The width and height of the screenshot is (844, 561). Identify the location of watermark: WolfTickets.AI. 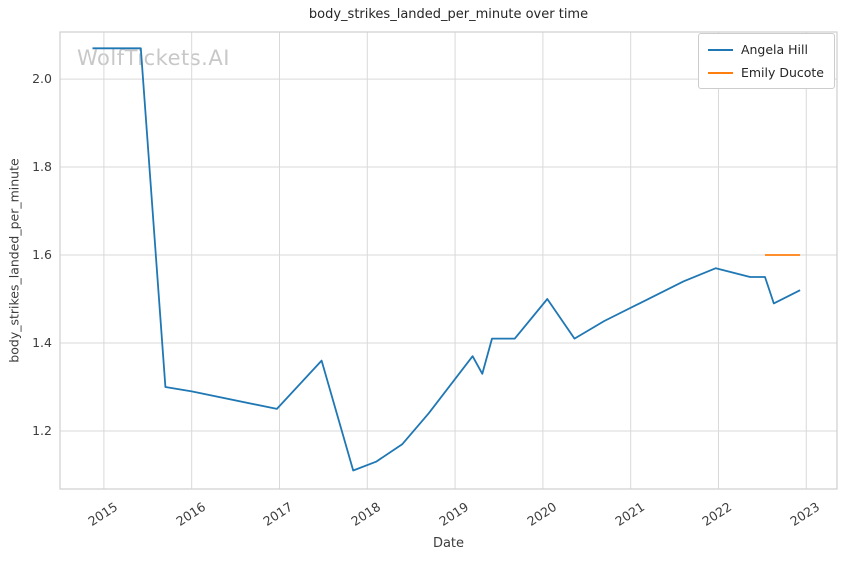
(153, 58).